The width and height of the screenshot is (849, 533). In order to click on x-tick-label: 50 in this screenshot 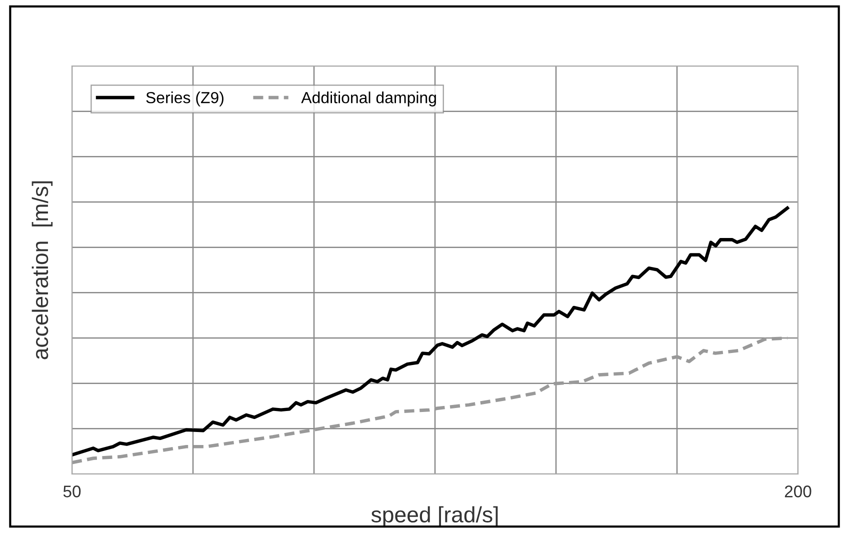, I will do `click(72, 492)`.